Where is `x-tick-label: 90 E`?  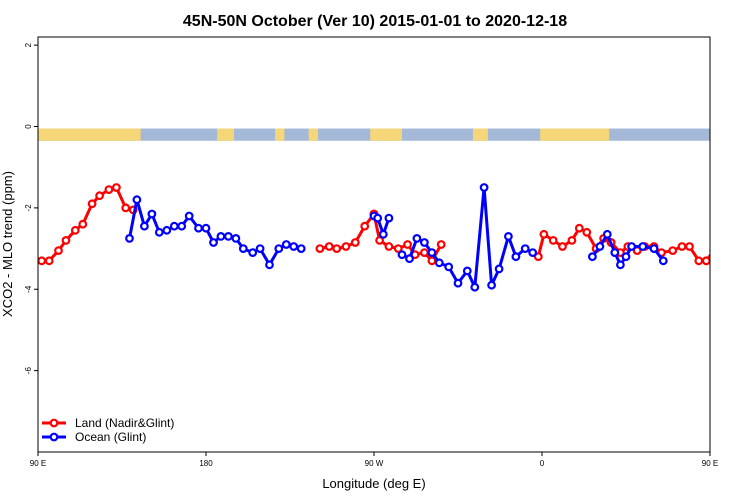
x-tick-label: 90 E is located at coordinates (710, 463).